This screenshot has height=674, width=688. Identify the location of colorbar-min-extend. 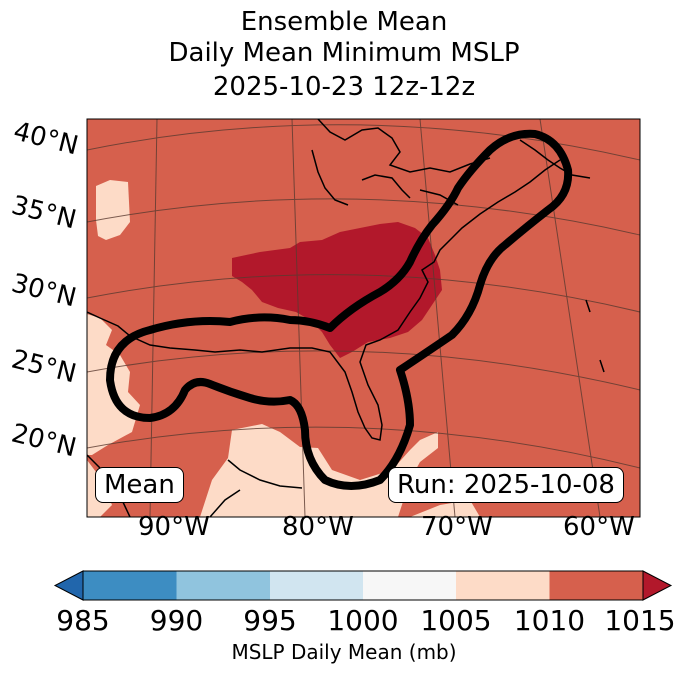
(68, 585).